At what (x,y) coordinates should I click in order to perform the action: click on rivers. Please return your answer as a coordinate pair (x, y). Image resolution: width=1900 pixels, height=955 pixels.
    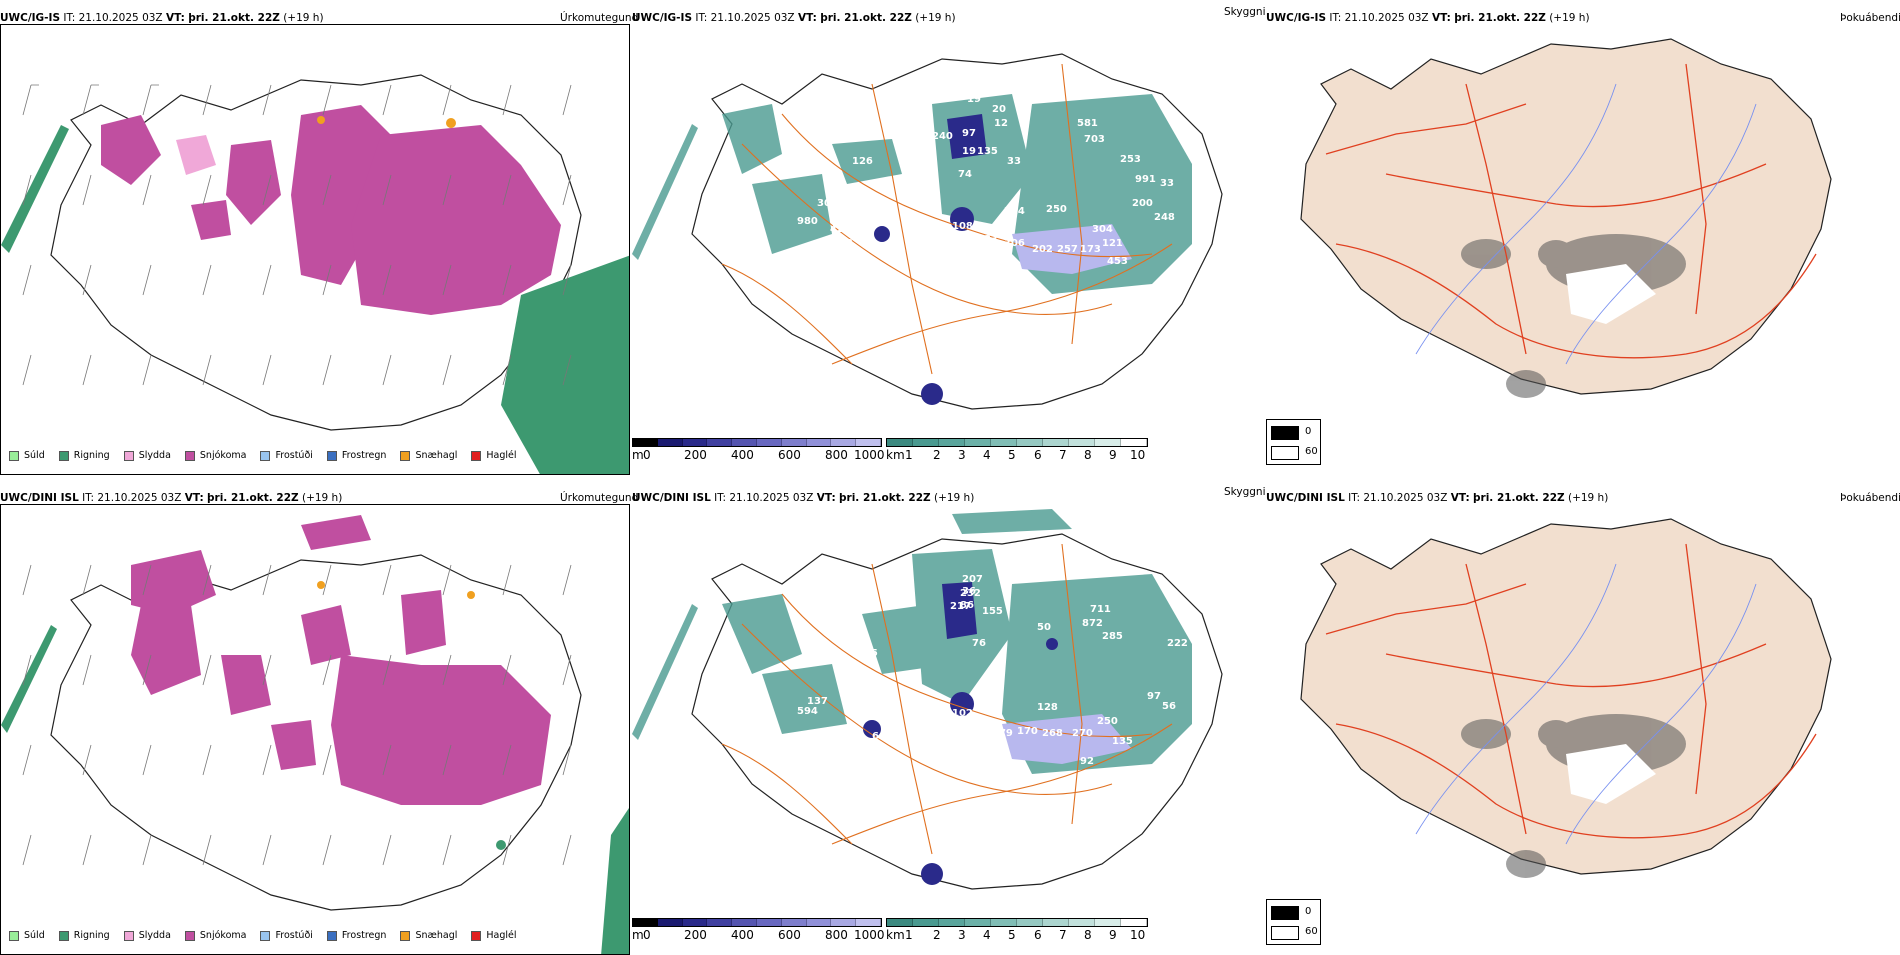
    Looking at the image, I should click on (1586, 704).